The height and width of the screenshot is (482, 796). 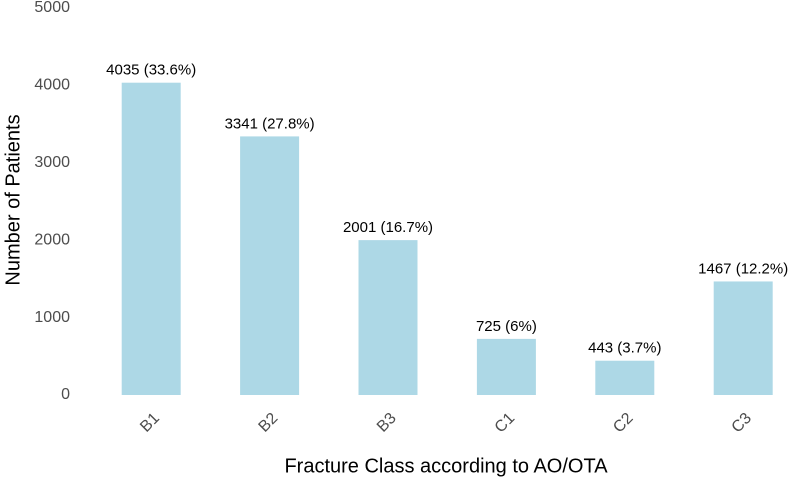 What do you see at coordinates (52, 162) in the screenshot?
I see `y-tick-label: 3000` at bounding box center [52, 162].